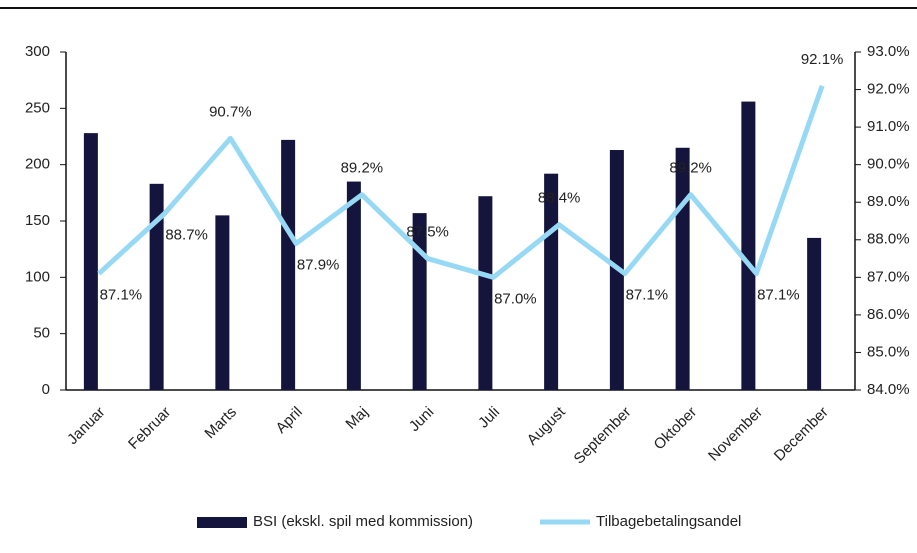 The width and height of the screenshot is (917, 553). Describe the element at coordinates (37, 220) in the screenshot. I see `y-tick-label: 150` at that location.